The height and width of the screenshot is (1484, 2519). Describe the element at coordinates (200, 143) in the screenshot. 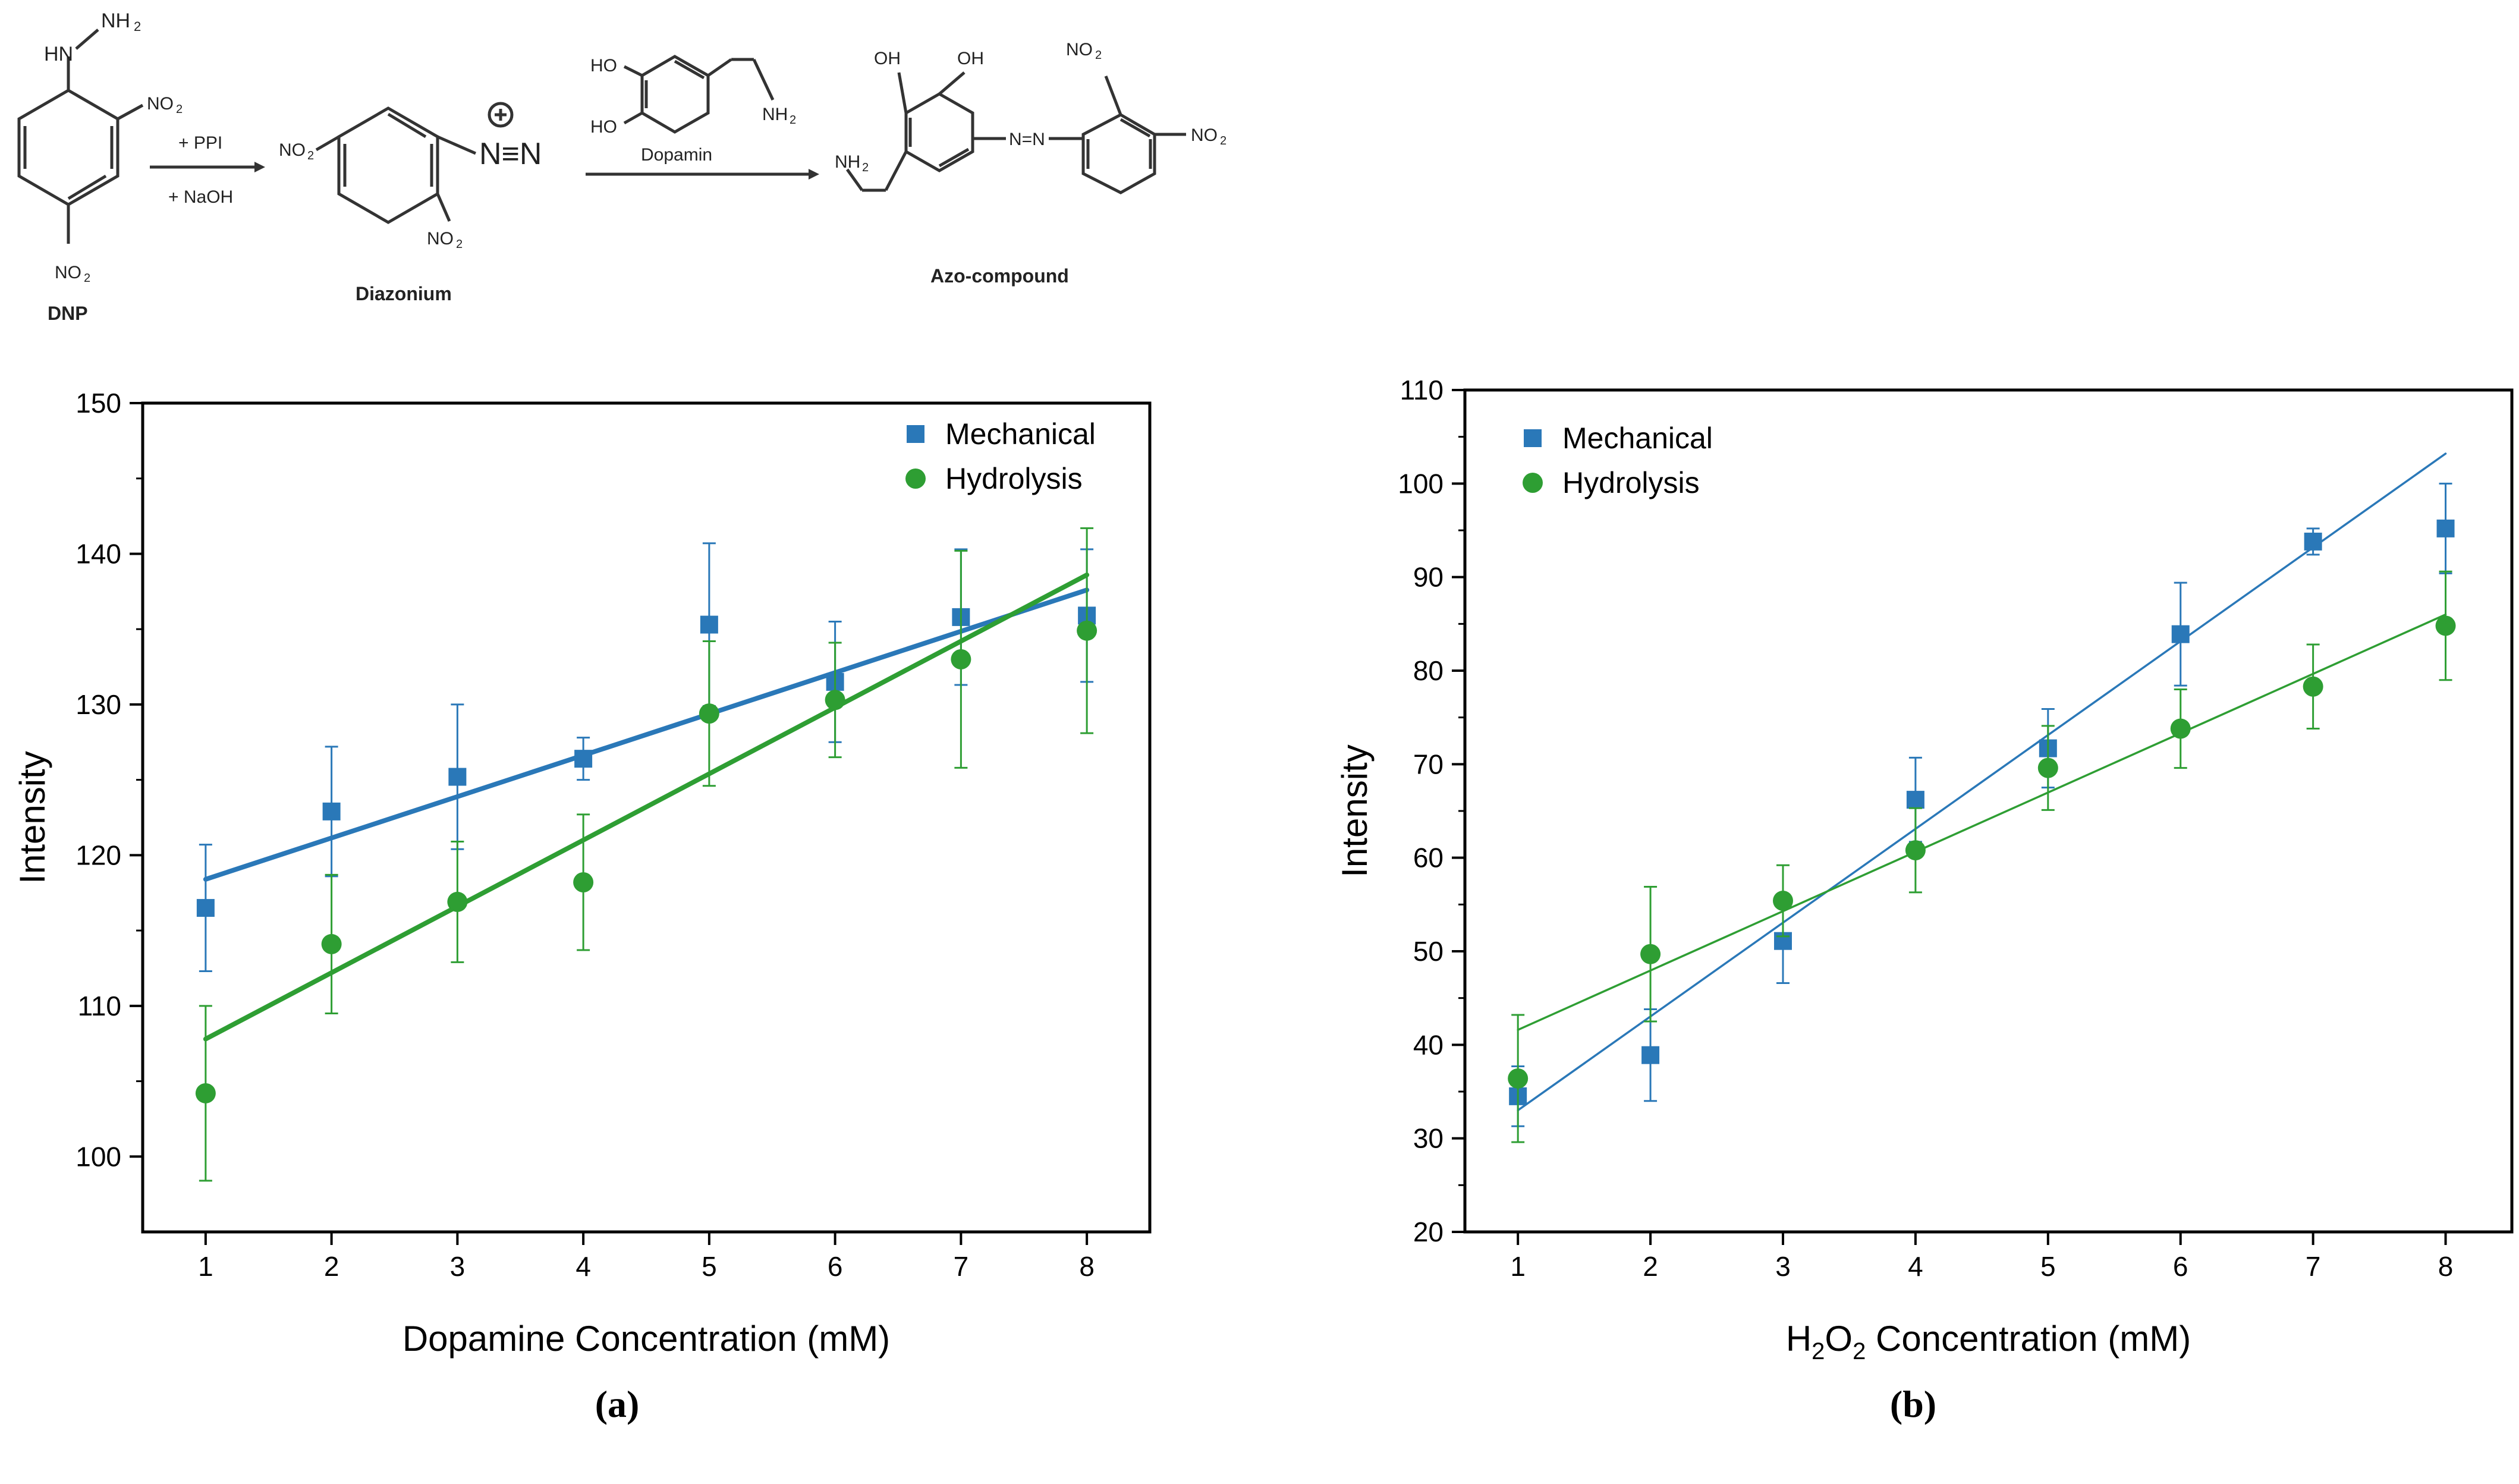

I see `reagent-ppi: + PPI` at that location.